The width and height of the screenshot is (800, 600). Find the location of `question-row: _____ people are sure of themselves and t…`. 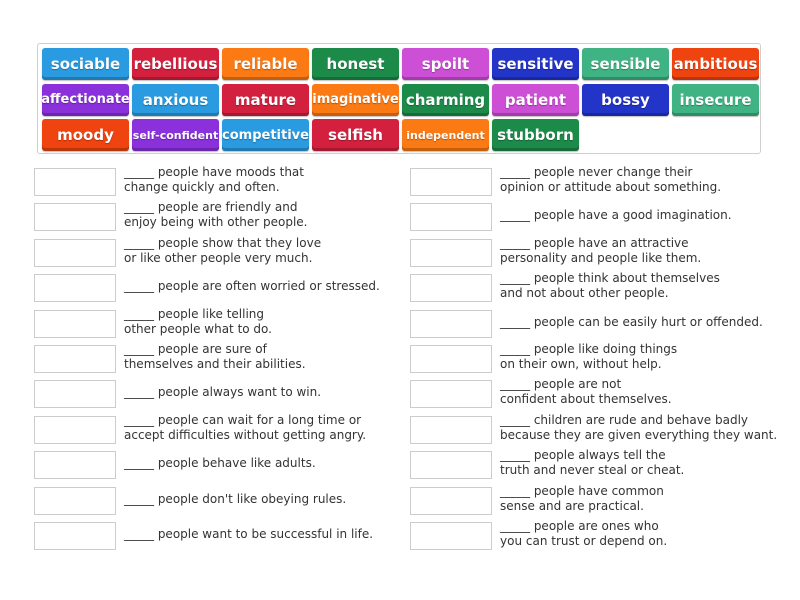

question-row: _____ people are sure of themselves and t… is located at coordinates (219, 357).